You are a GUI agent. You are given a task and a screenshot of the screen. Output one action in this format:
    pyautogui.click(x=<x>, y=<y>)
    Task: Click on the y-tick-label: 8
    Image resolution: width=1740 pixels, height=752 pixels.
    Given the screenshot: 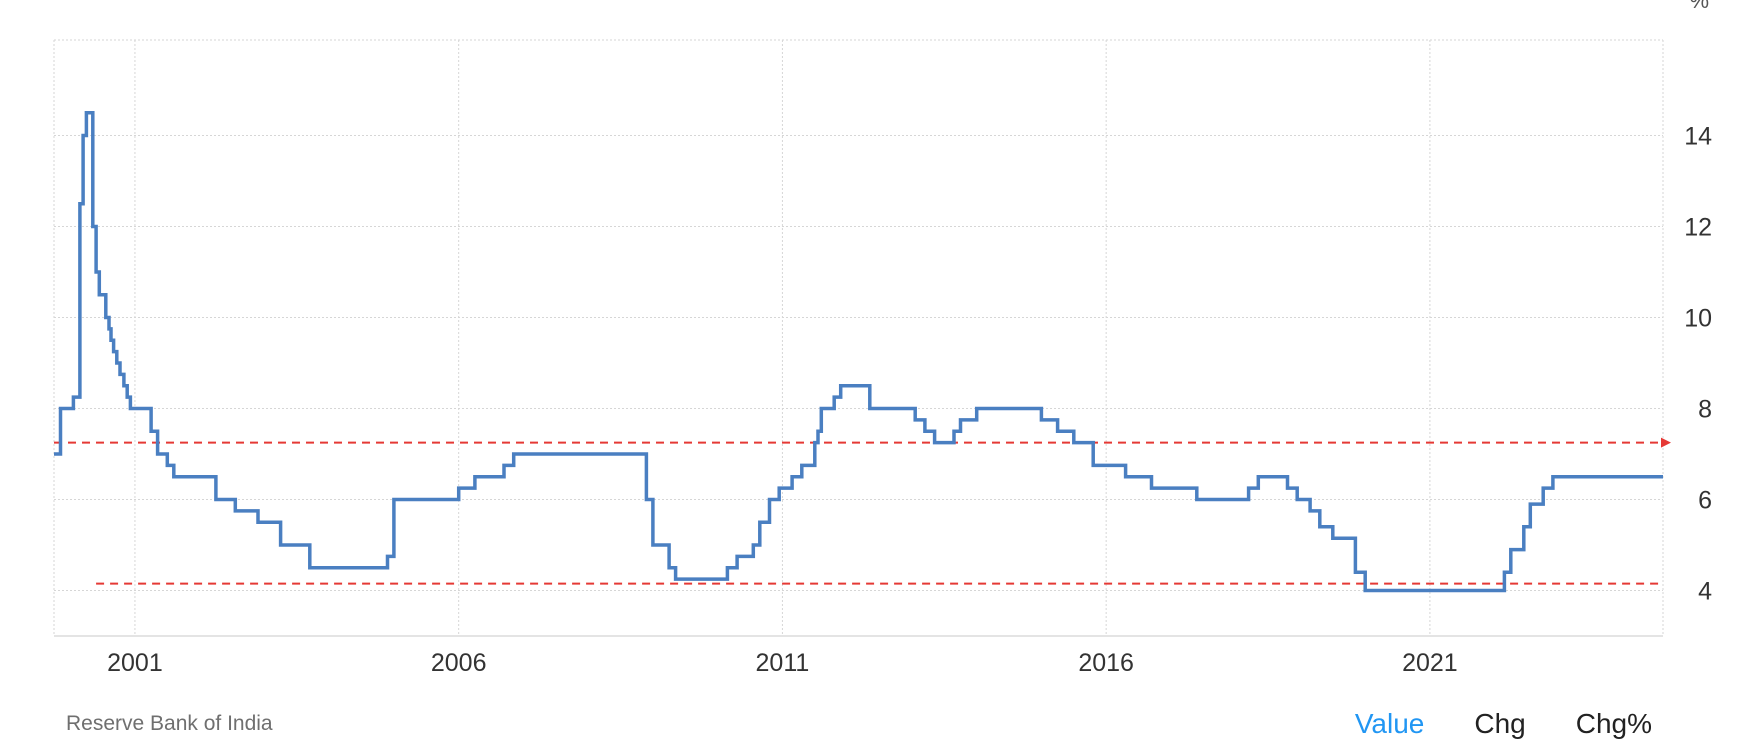 What is the action you would take?
    pyautogui.click(x=1705, y=410)
    